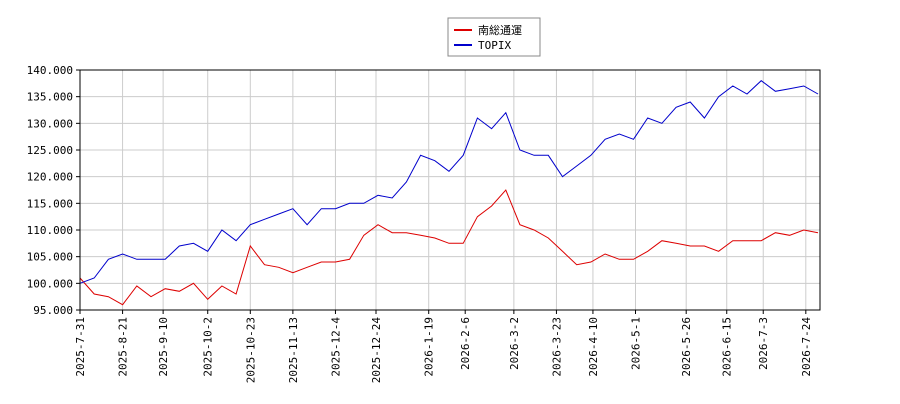 The height and width of the screenshot is (404, 900). What do you see at coordinates (636, 343) in the screenshot?
I see `x-tick-label: 2026-5-1` at bounding box center [636, 343].